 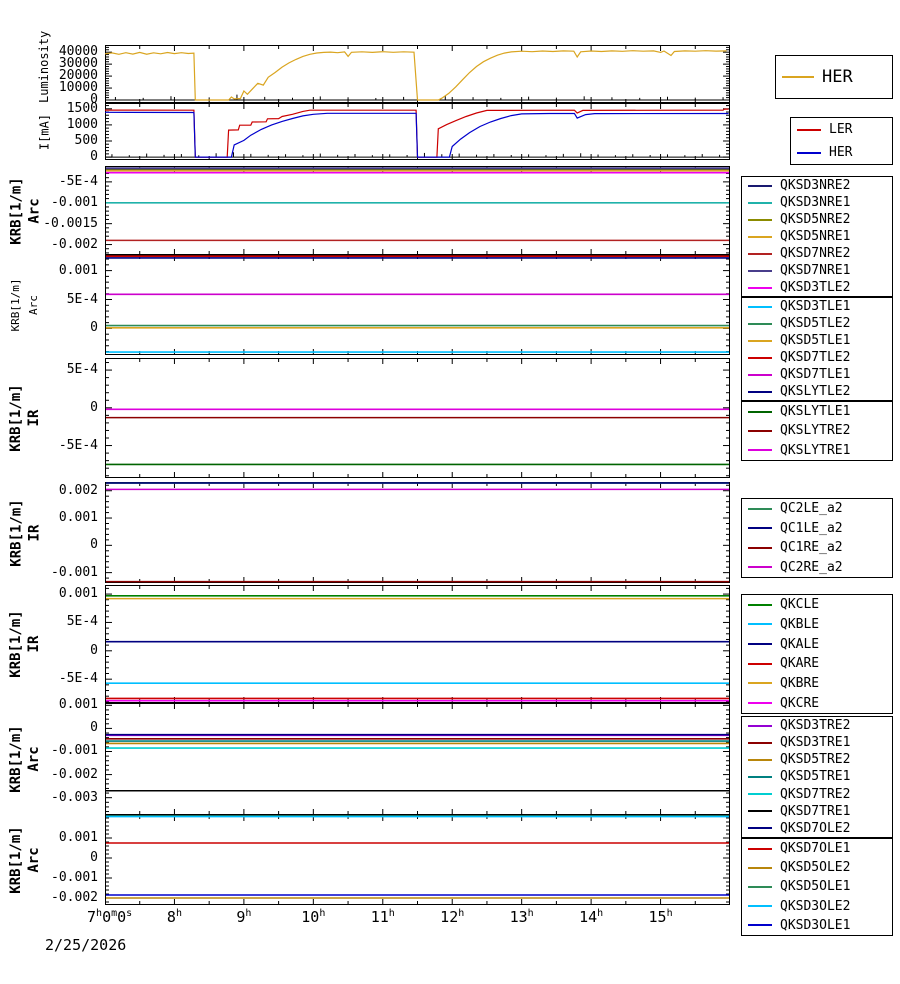 What do you see at coordinates (815, 357) in the screenshot?
I see `legend-entry-label: QKSD7TLE2` at bounding box center [815, 357].